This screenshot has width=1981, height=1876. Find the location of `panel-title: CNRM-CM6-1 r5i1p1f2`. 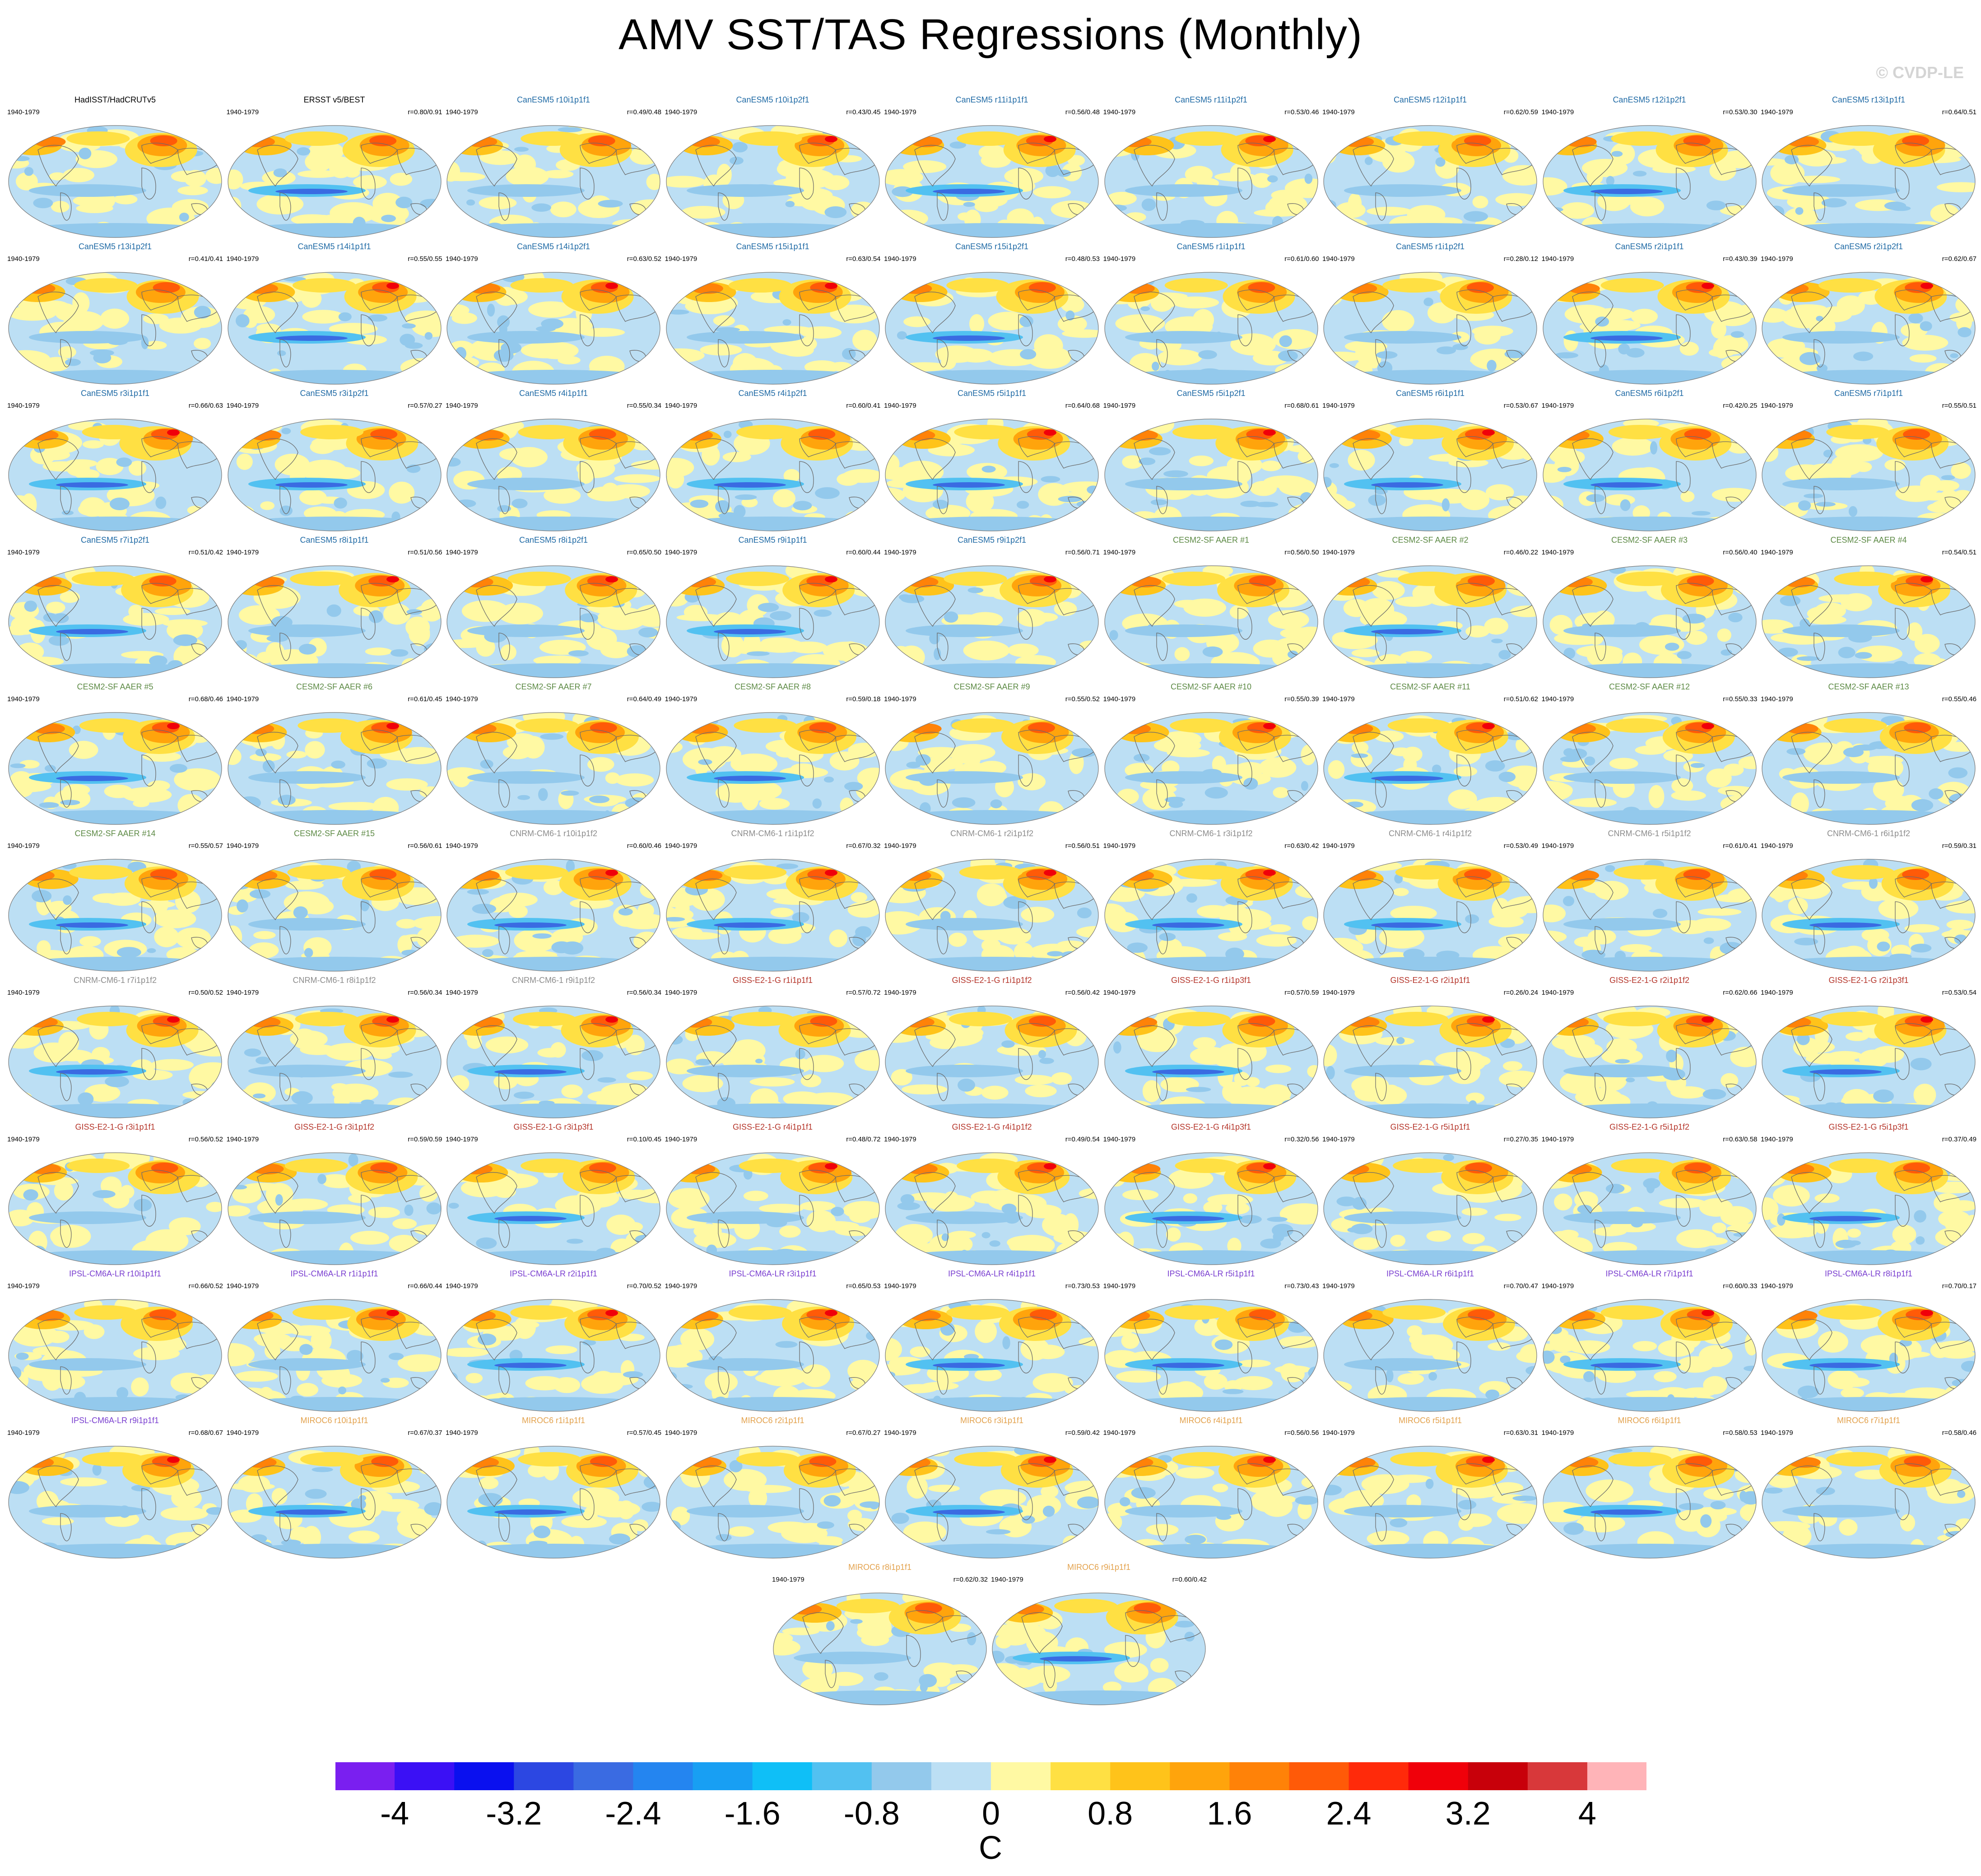

panel-title: CNRM-CM6-1 r5i1p1f2 is located at coordinates (1649, 833).